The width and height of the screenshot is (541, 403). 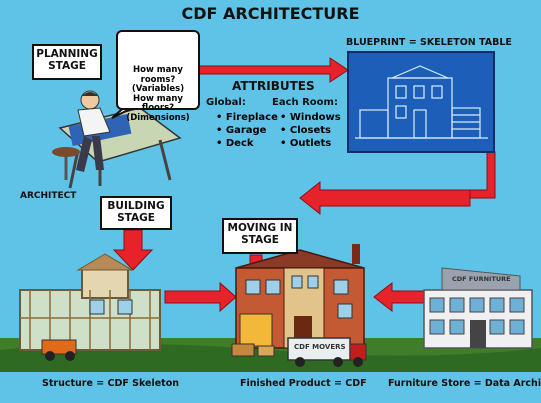 What do you see at coordinates (200, 297) in the screenshot?
I see `arrow-to-finished` at bounding box center [200, 297].